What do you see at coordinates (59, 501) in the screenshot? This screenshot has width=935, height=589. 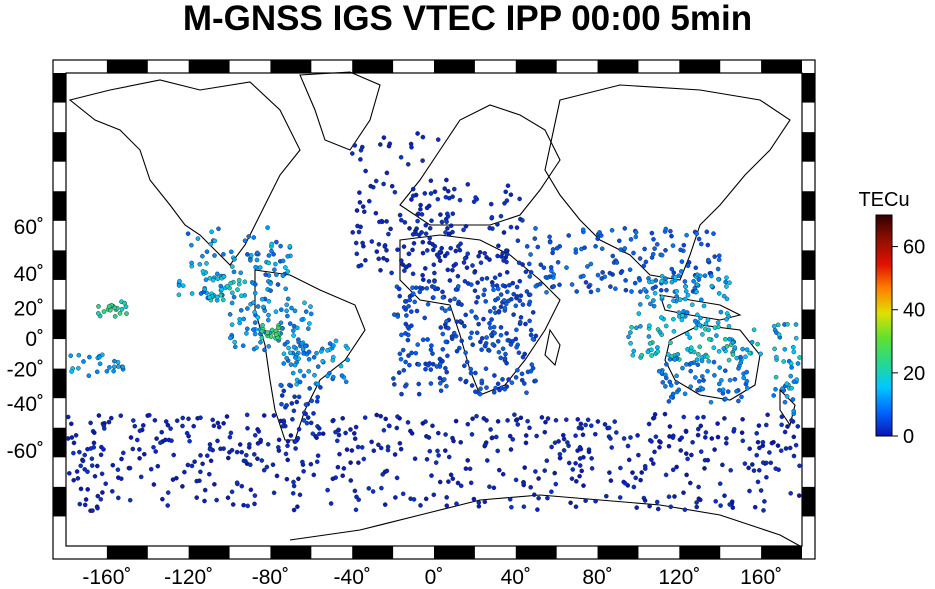 I see `frame-segment-left` at bounding box center [59, 501].